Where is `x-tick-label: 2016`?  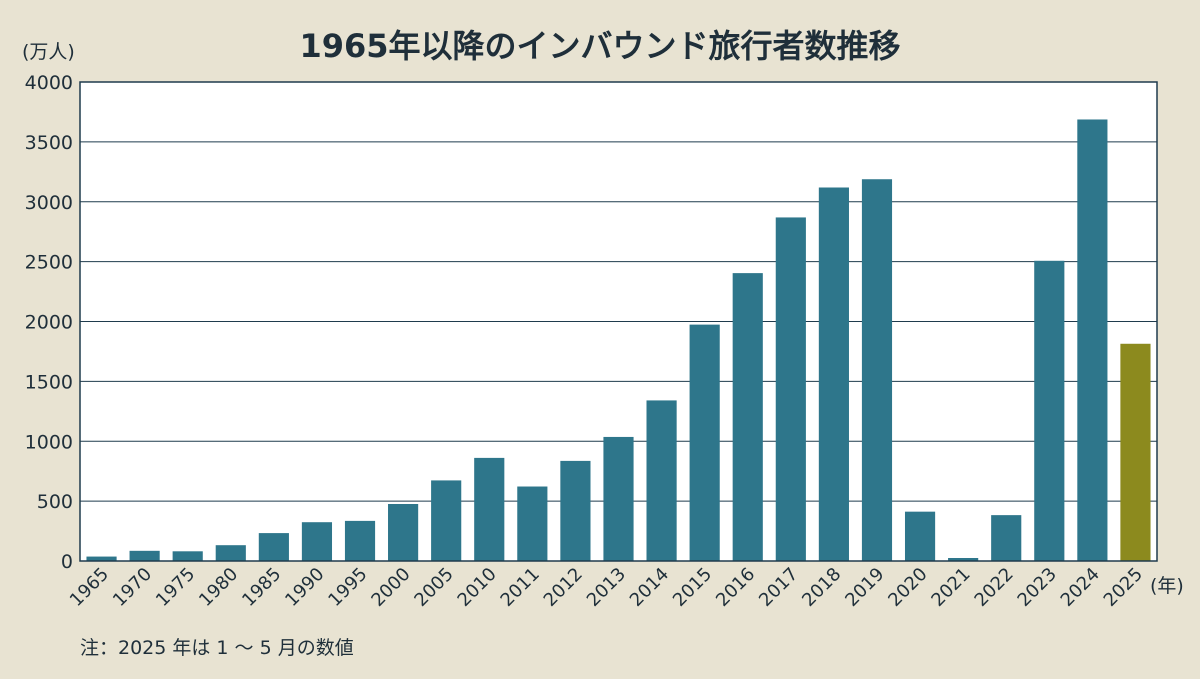
x-tick-label: 2016 is located at coordinates (735, 587).